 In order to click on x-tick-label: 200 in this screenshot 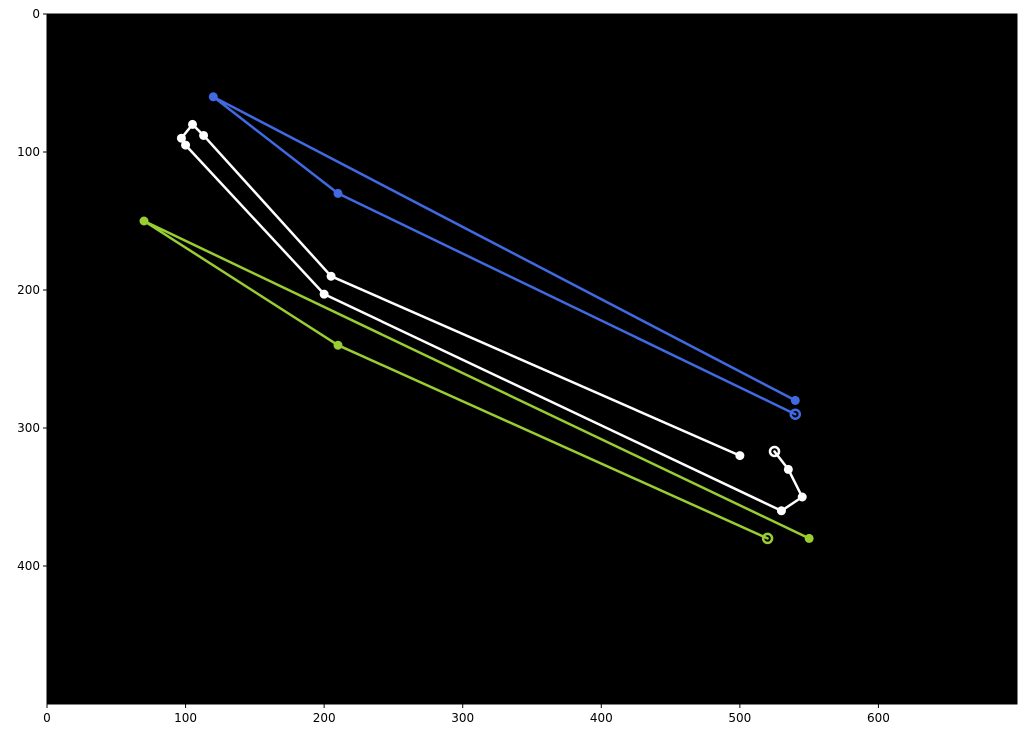, I will do `click(324, 718)`.